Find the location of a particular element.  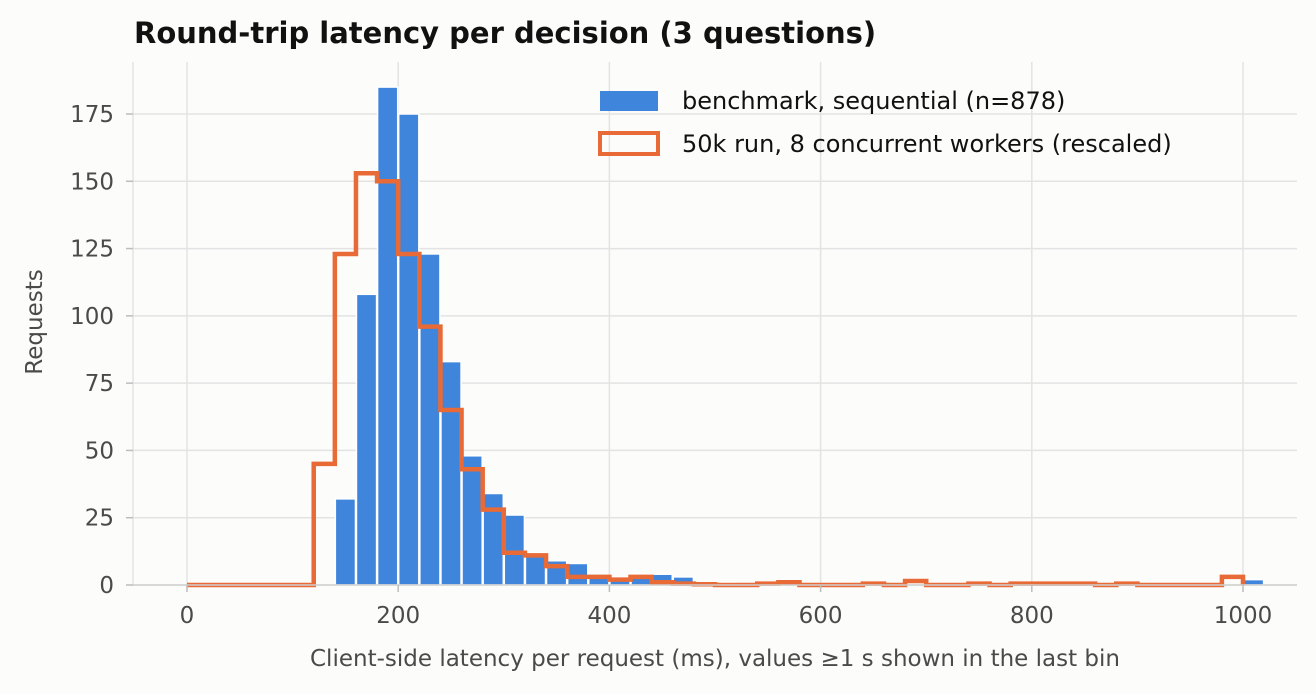

legend-swatch-50k-run is located at coordinates (629, 143).